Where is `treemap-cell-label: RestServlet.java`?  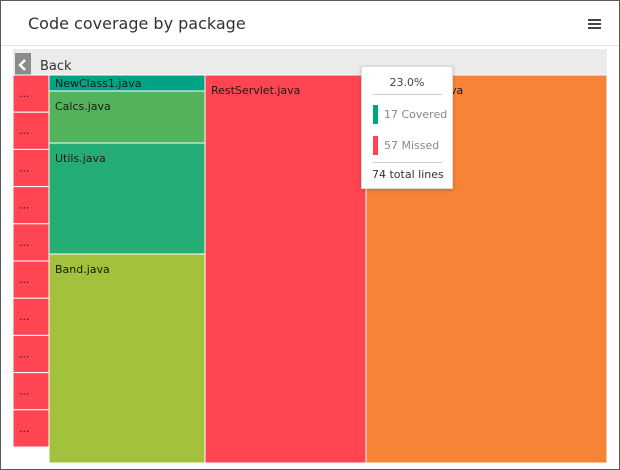
treemap-cell-label: RestServlet.java is located at coordinates (255, 90).